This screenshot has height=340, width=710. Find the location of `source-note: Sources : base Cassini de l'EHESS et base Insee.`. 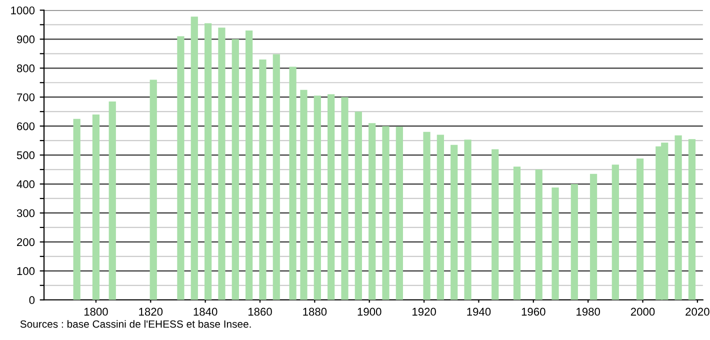

source-note: Sources : base Cassini de l'EHESS et base Insee. is located at coordinates (135, 324).